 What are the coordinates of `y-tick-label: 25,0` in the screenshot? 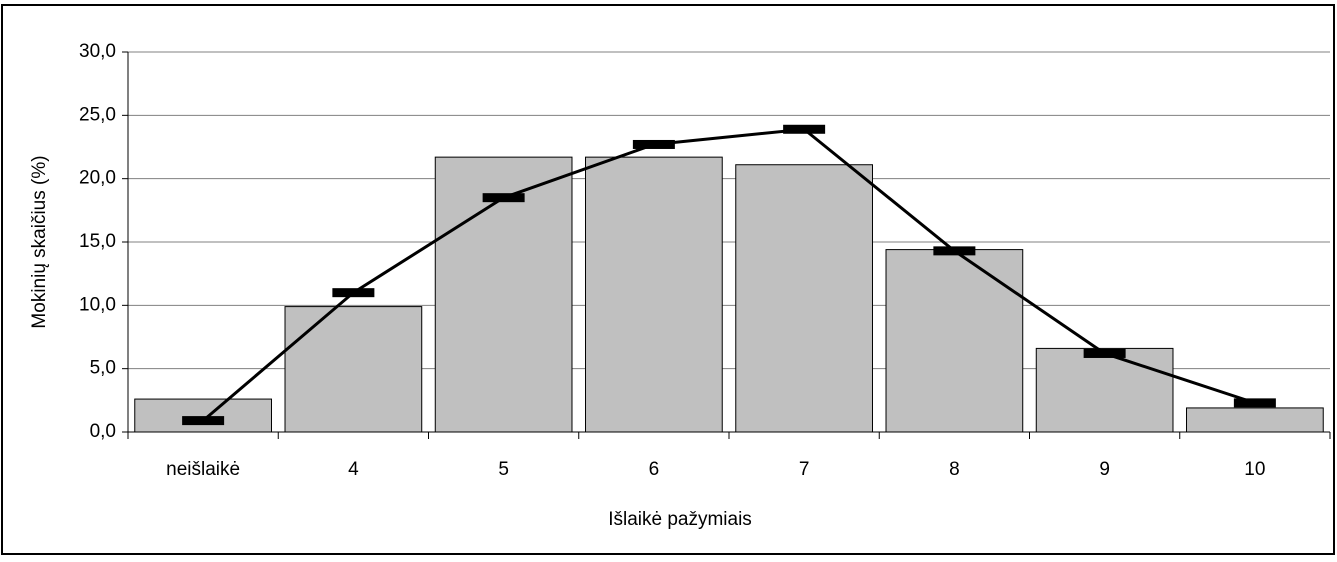 It's located at (97, 114).